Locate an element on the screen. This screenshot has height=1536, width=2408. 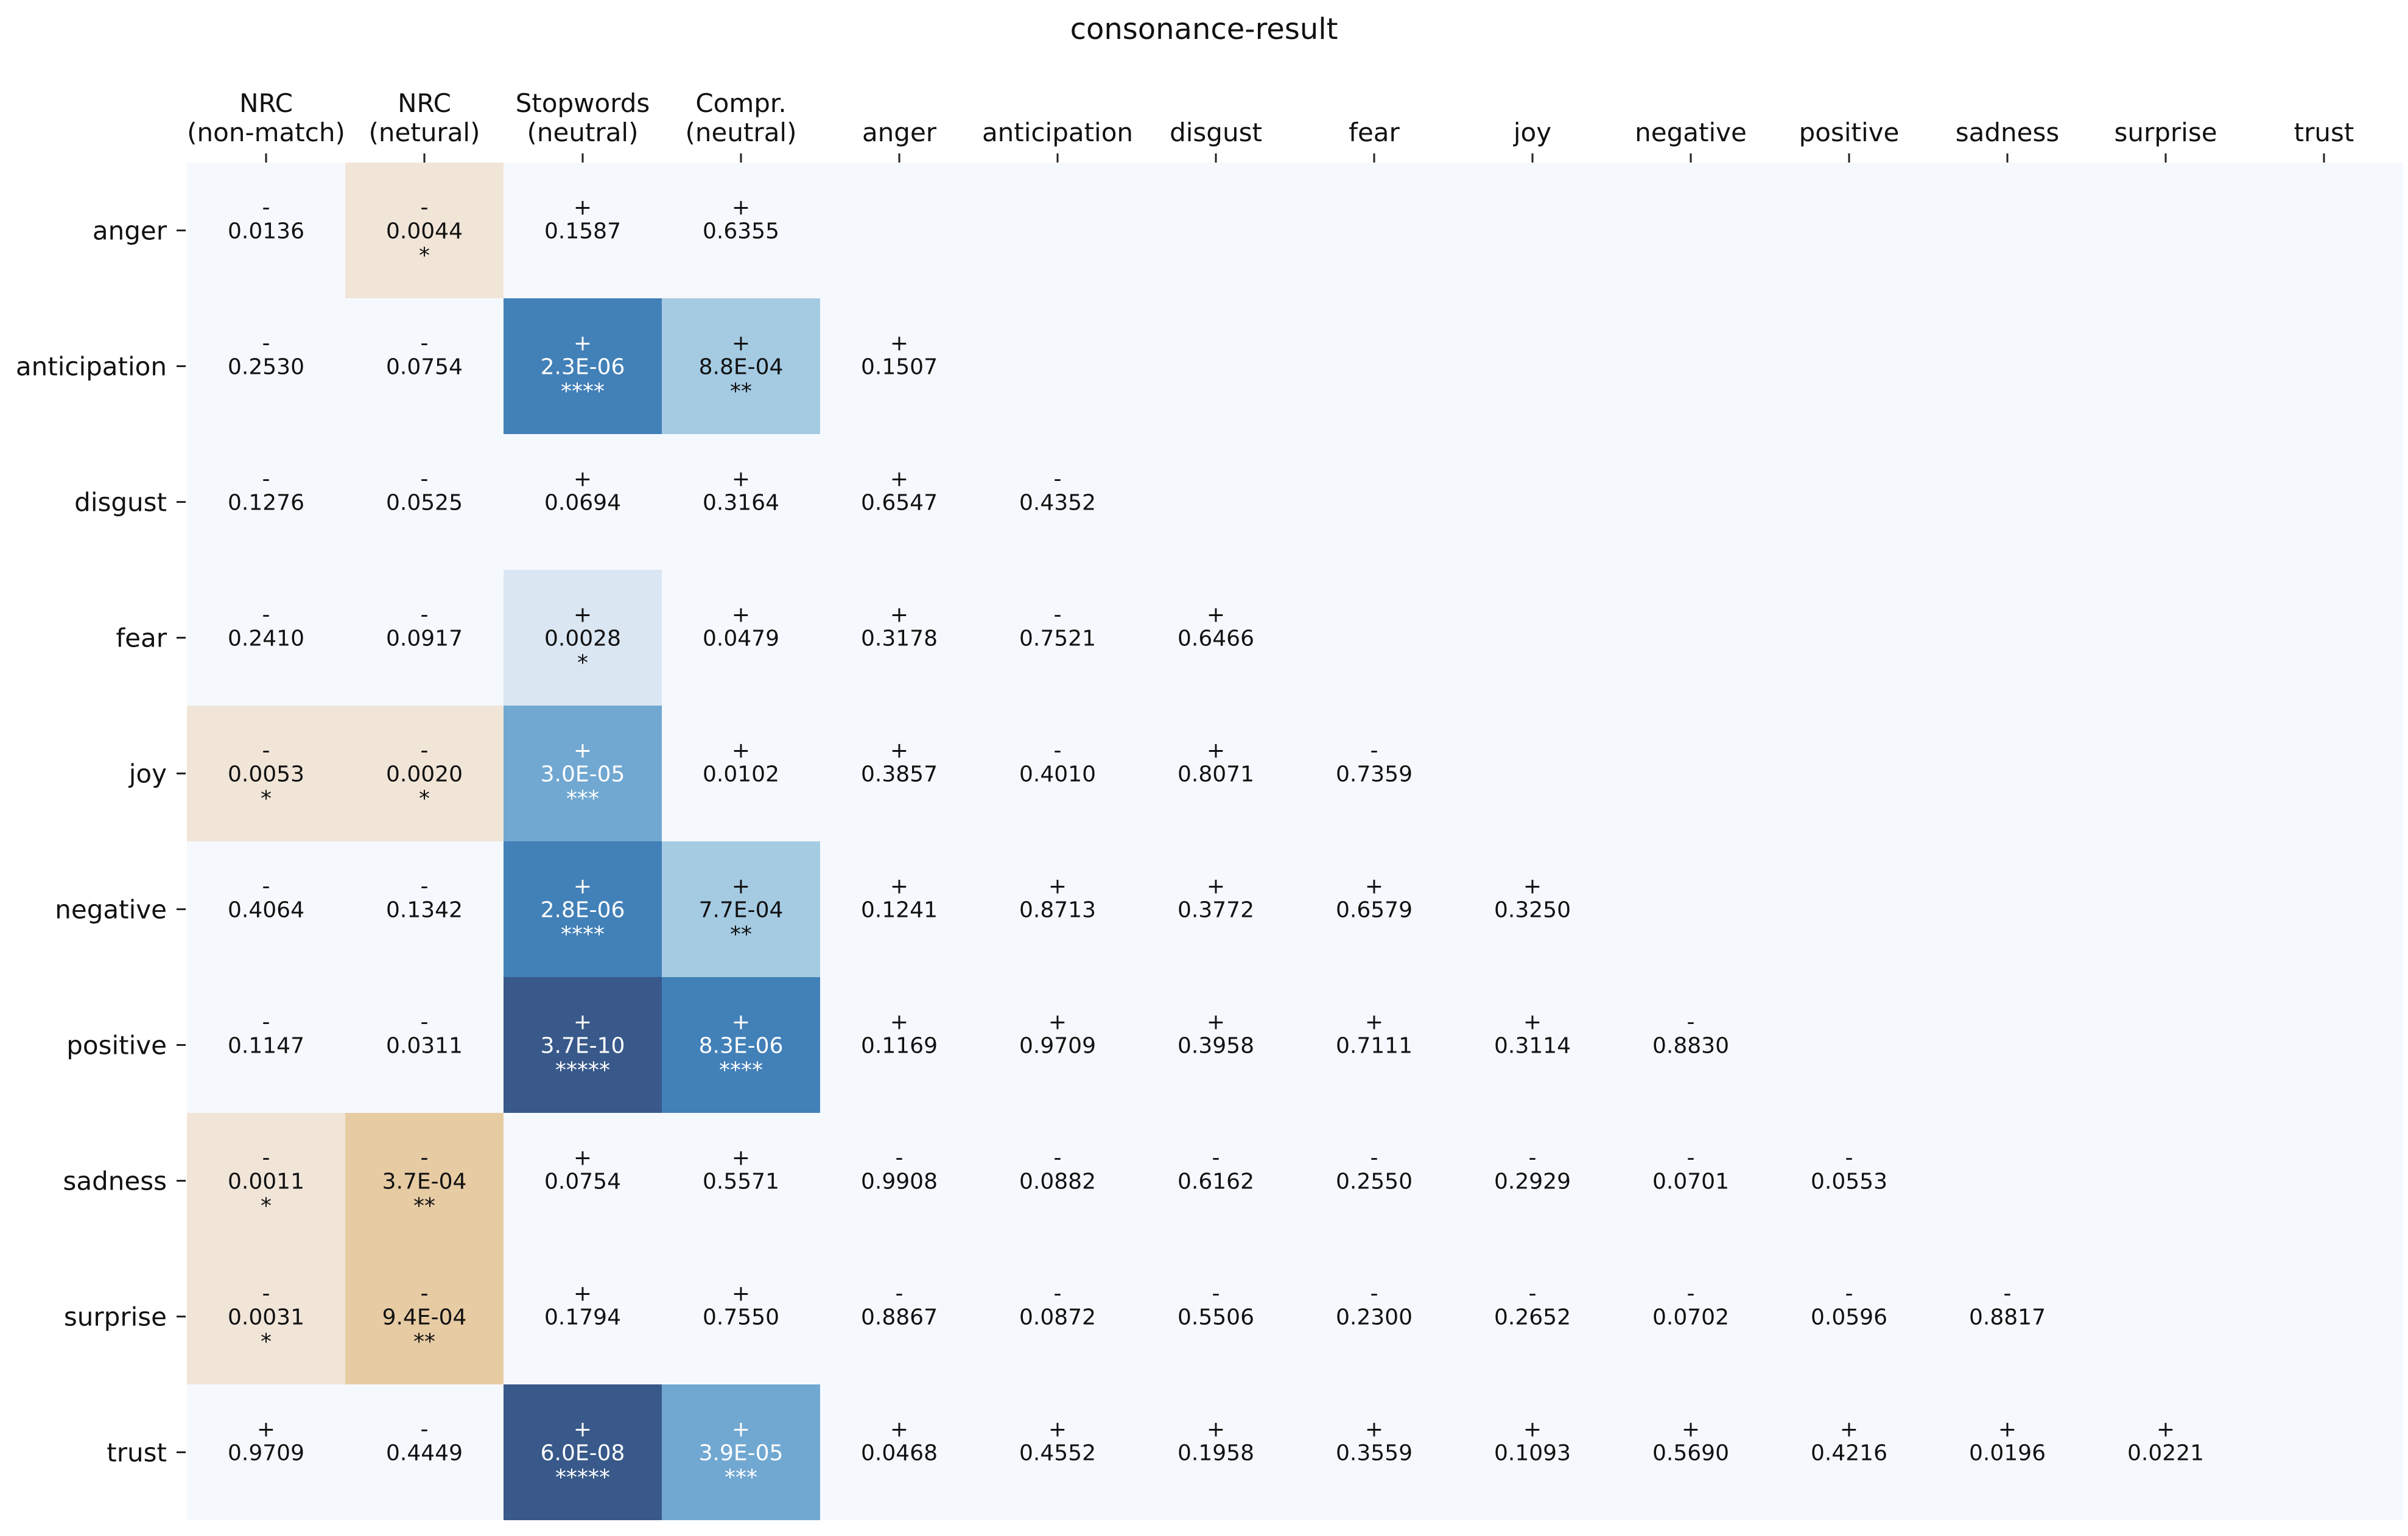
cell-p-value: 0.0020 is located at coordinates (424, 774).